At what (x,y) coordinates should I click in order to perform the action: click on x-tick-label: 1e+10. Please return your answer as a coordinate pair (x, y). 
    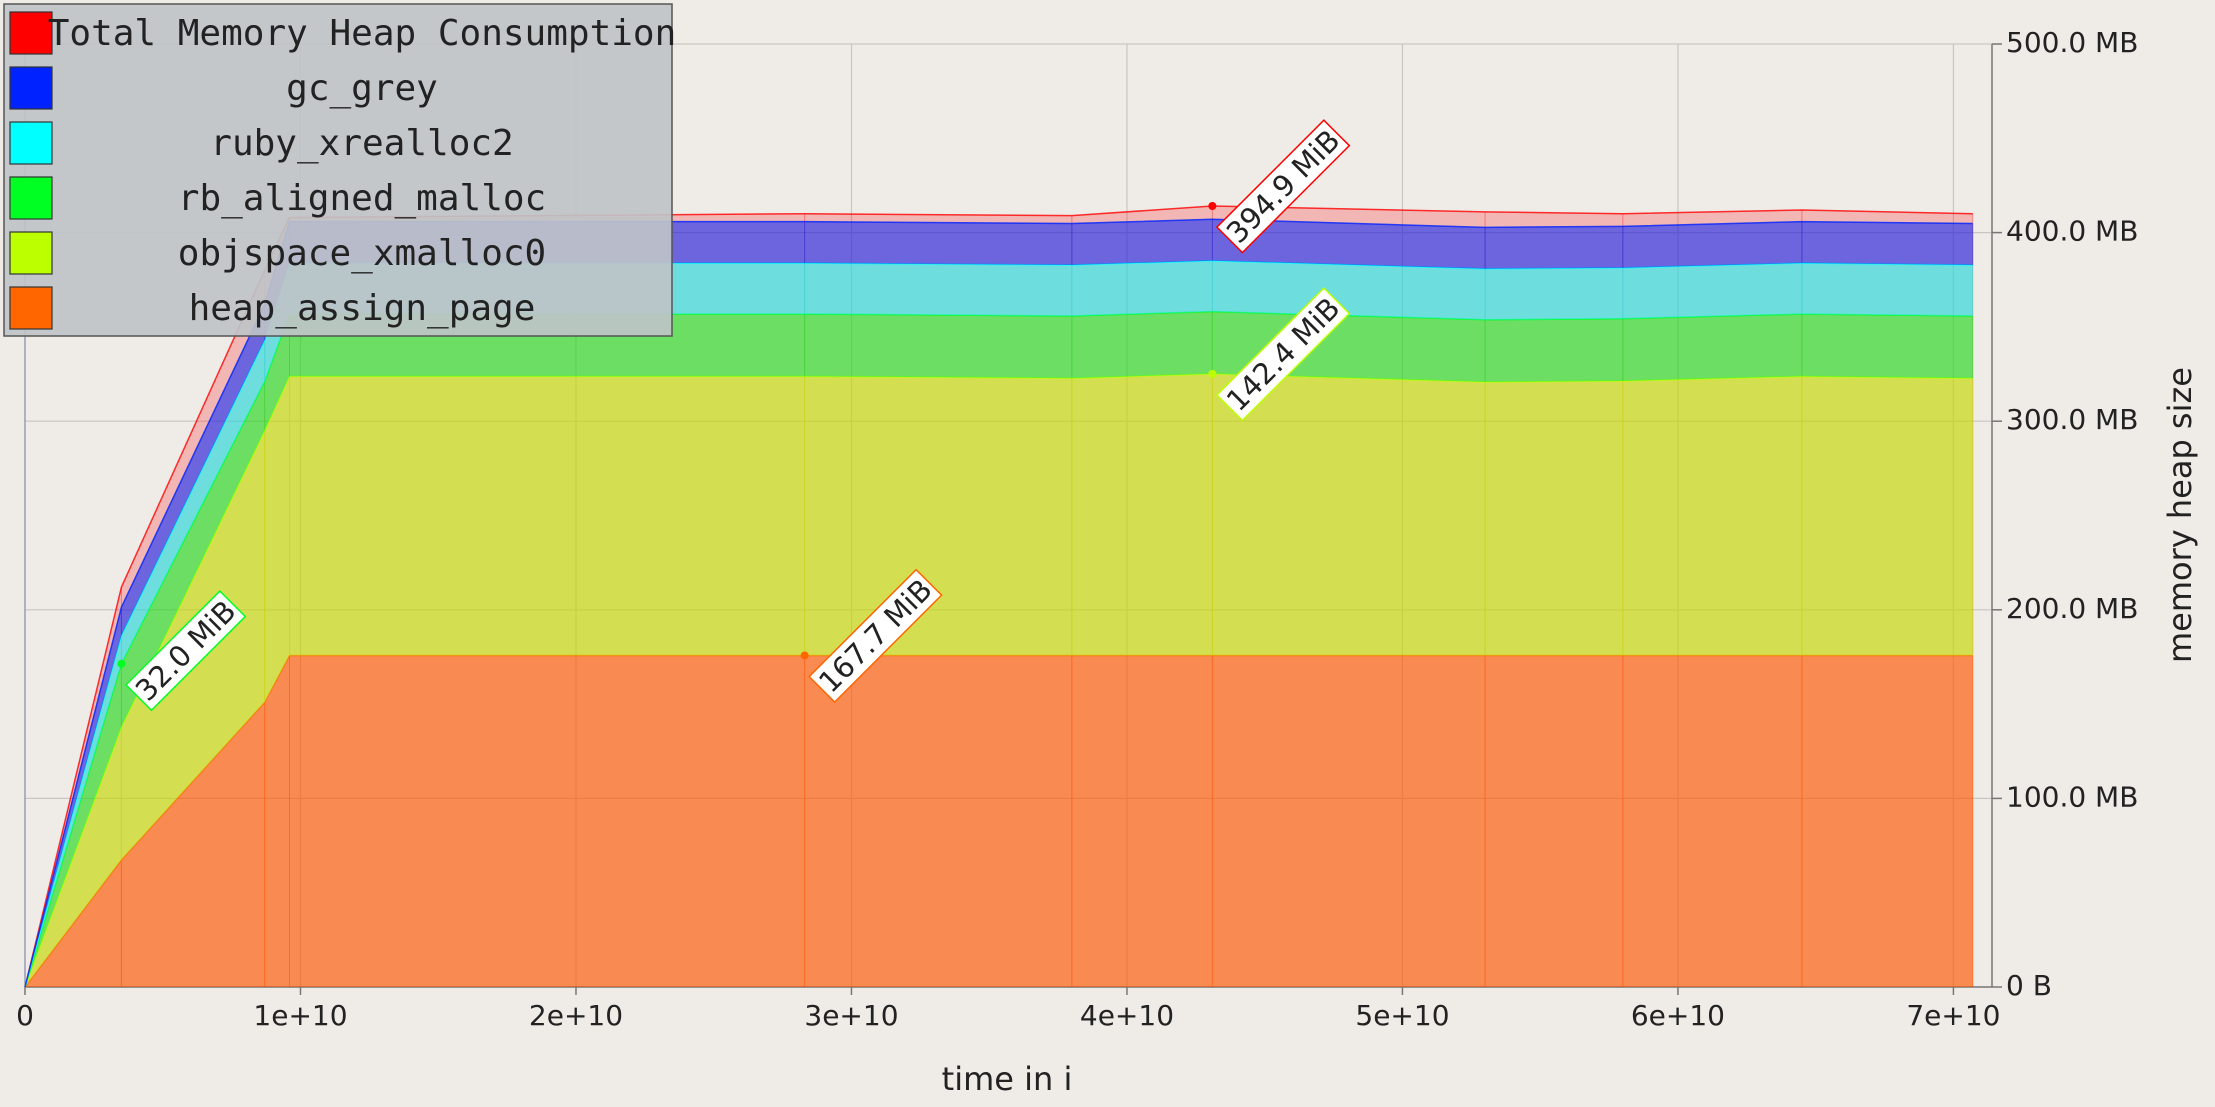
    Looking at the image, I should click on (300, 1015).